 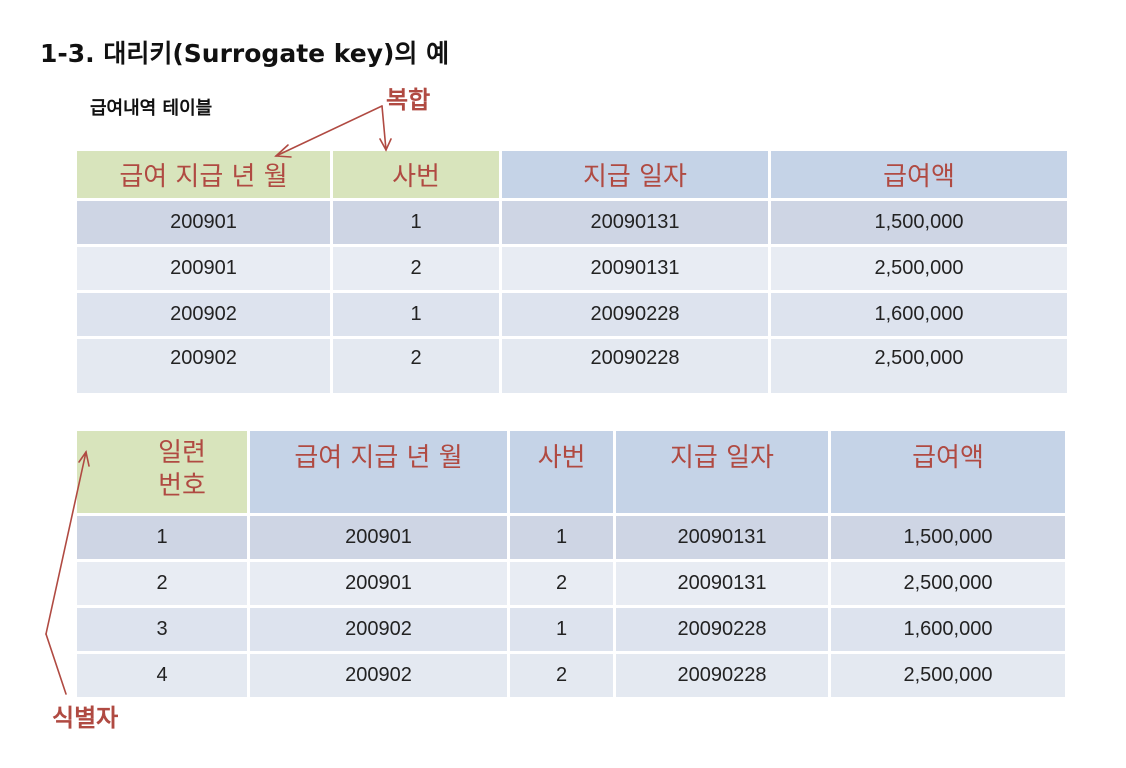 What do you see at coordinates (408, 100) in the screenshot?
I see `composite-key-annotation: 복합` at bounding box center [408, 100].